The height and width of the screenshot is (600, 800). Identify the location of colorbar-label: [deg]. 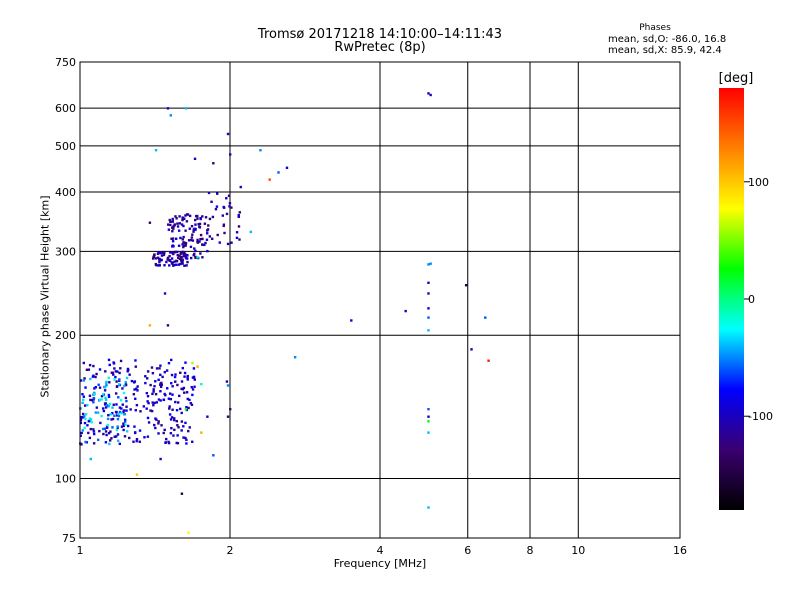
(736, 78).